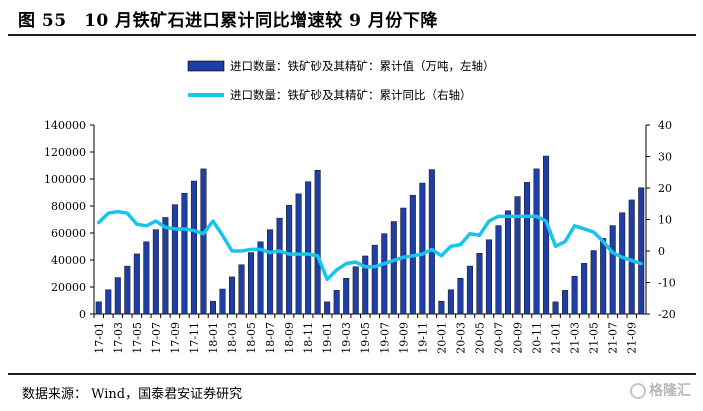 The width and height of the screenshot is (703, 411). I want to click on x-tick-label: 18-05, so click(251, 338).